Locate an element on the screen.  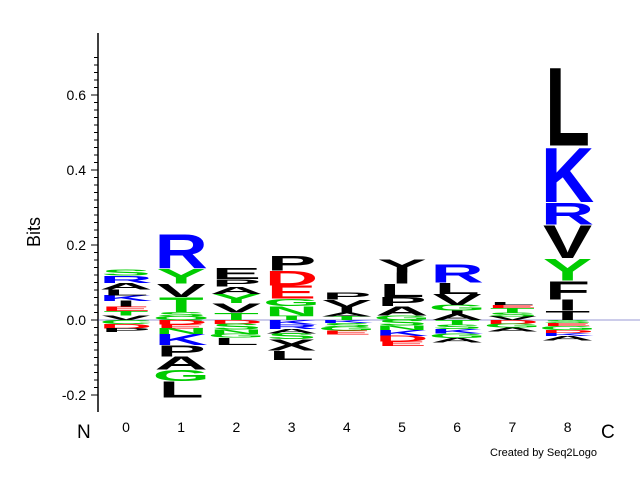
y-axis-title: Bits is located at coordinates (34, 232).